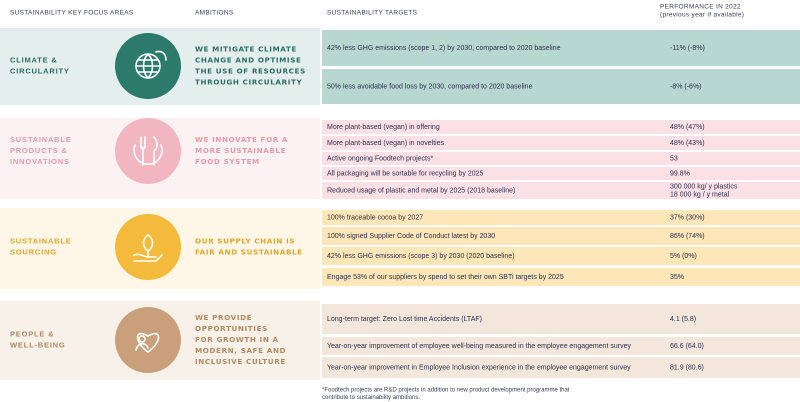 Image resolution: width=800 pixels, height=402 pixels. What do you see at coordinates (687, 236) in the screenshot?
I see `performance: 86% (74%)` at bounding box center [687, 236].